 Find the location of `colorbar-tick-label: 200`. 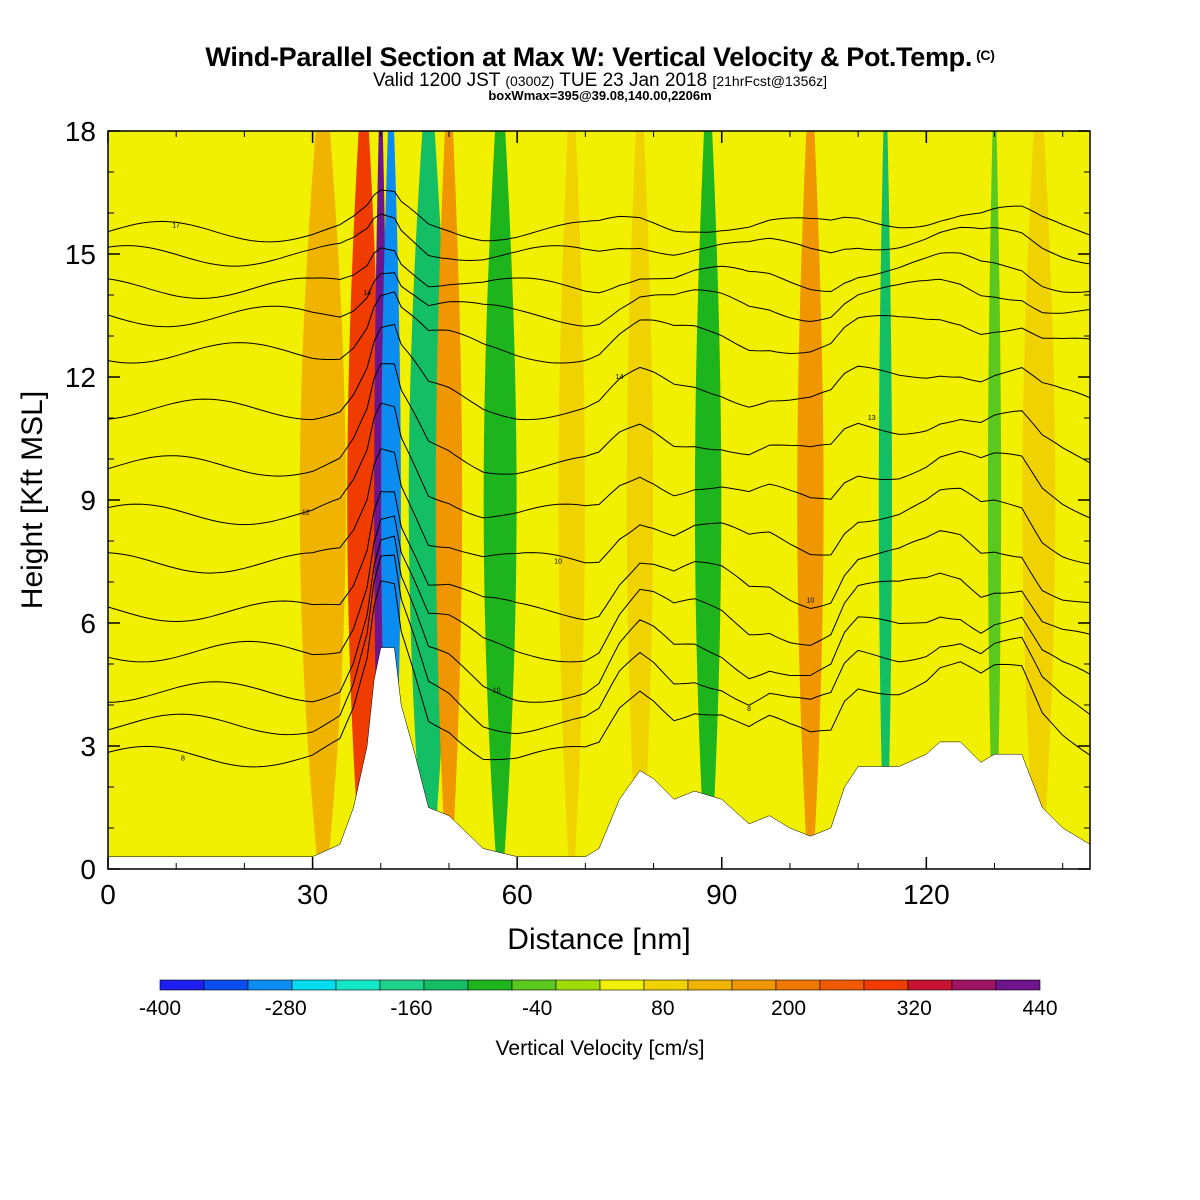

colorbar-tick-label: 200 is located at coordinates (788, 1008).